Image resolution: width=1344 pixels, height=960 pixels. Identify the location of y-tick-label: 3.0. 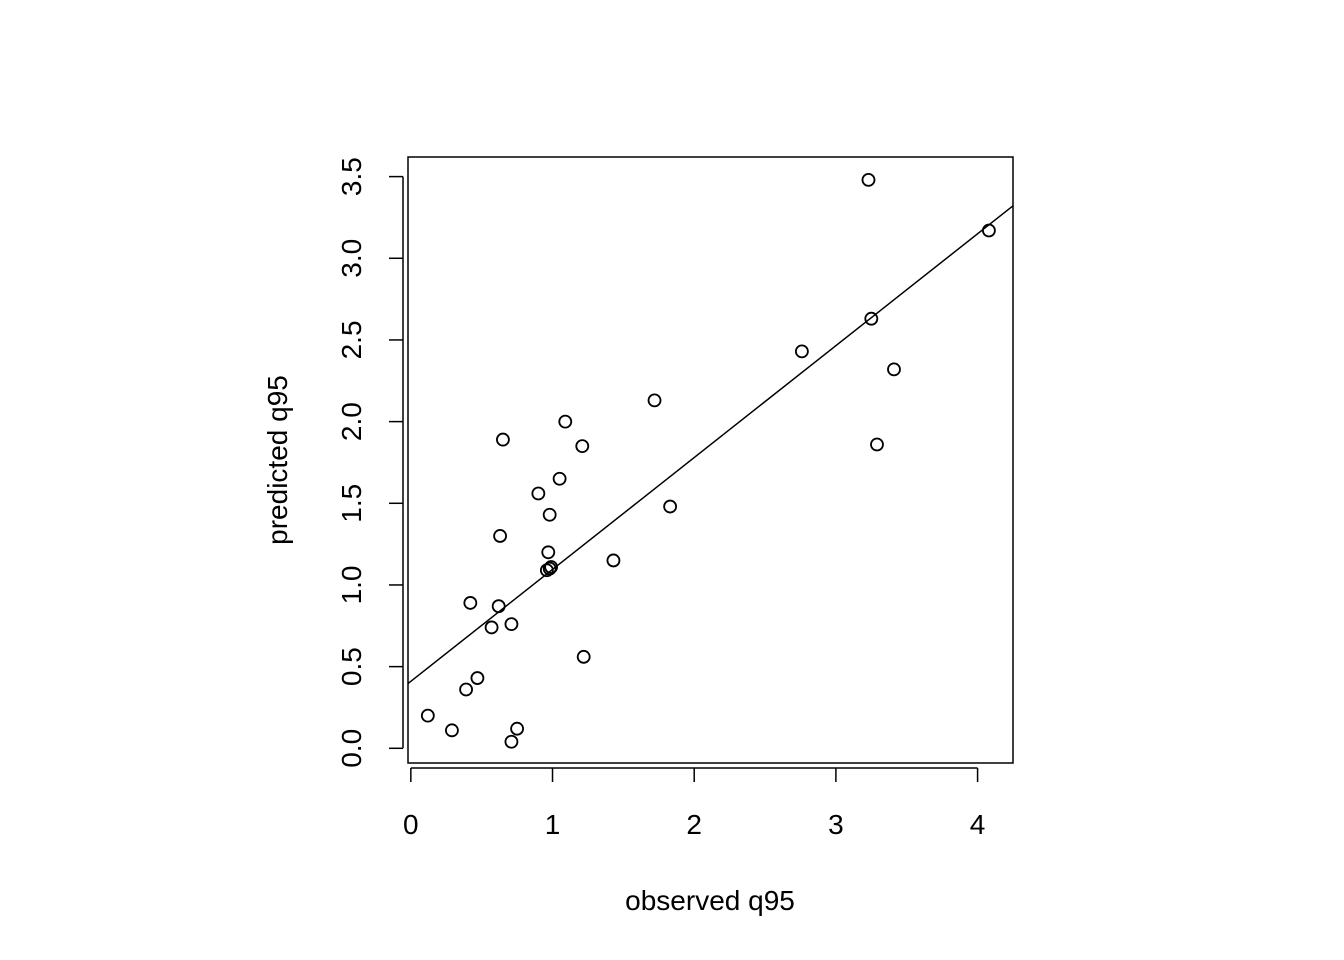
(351, 258).